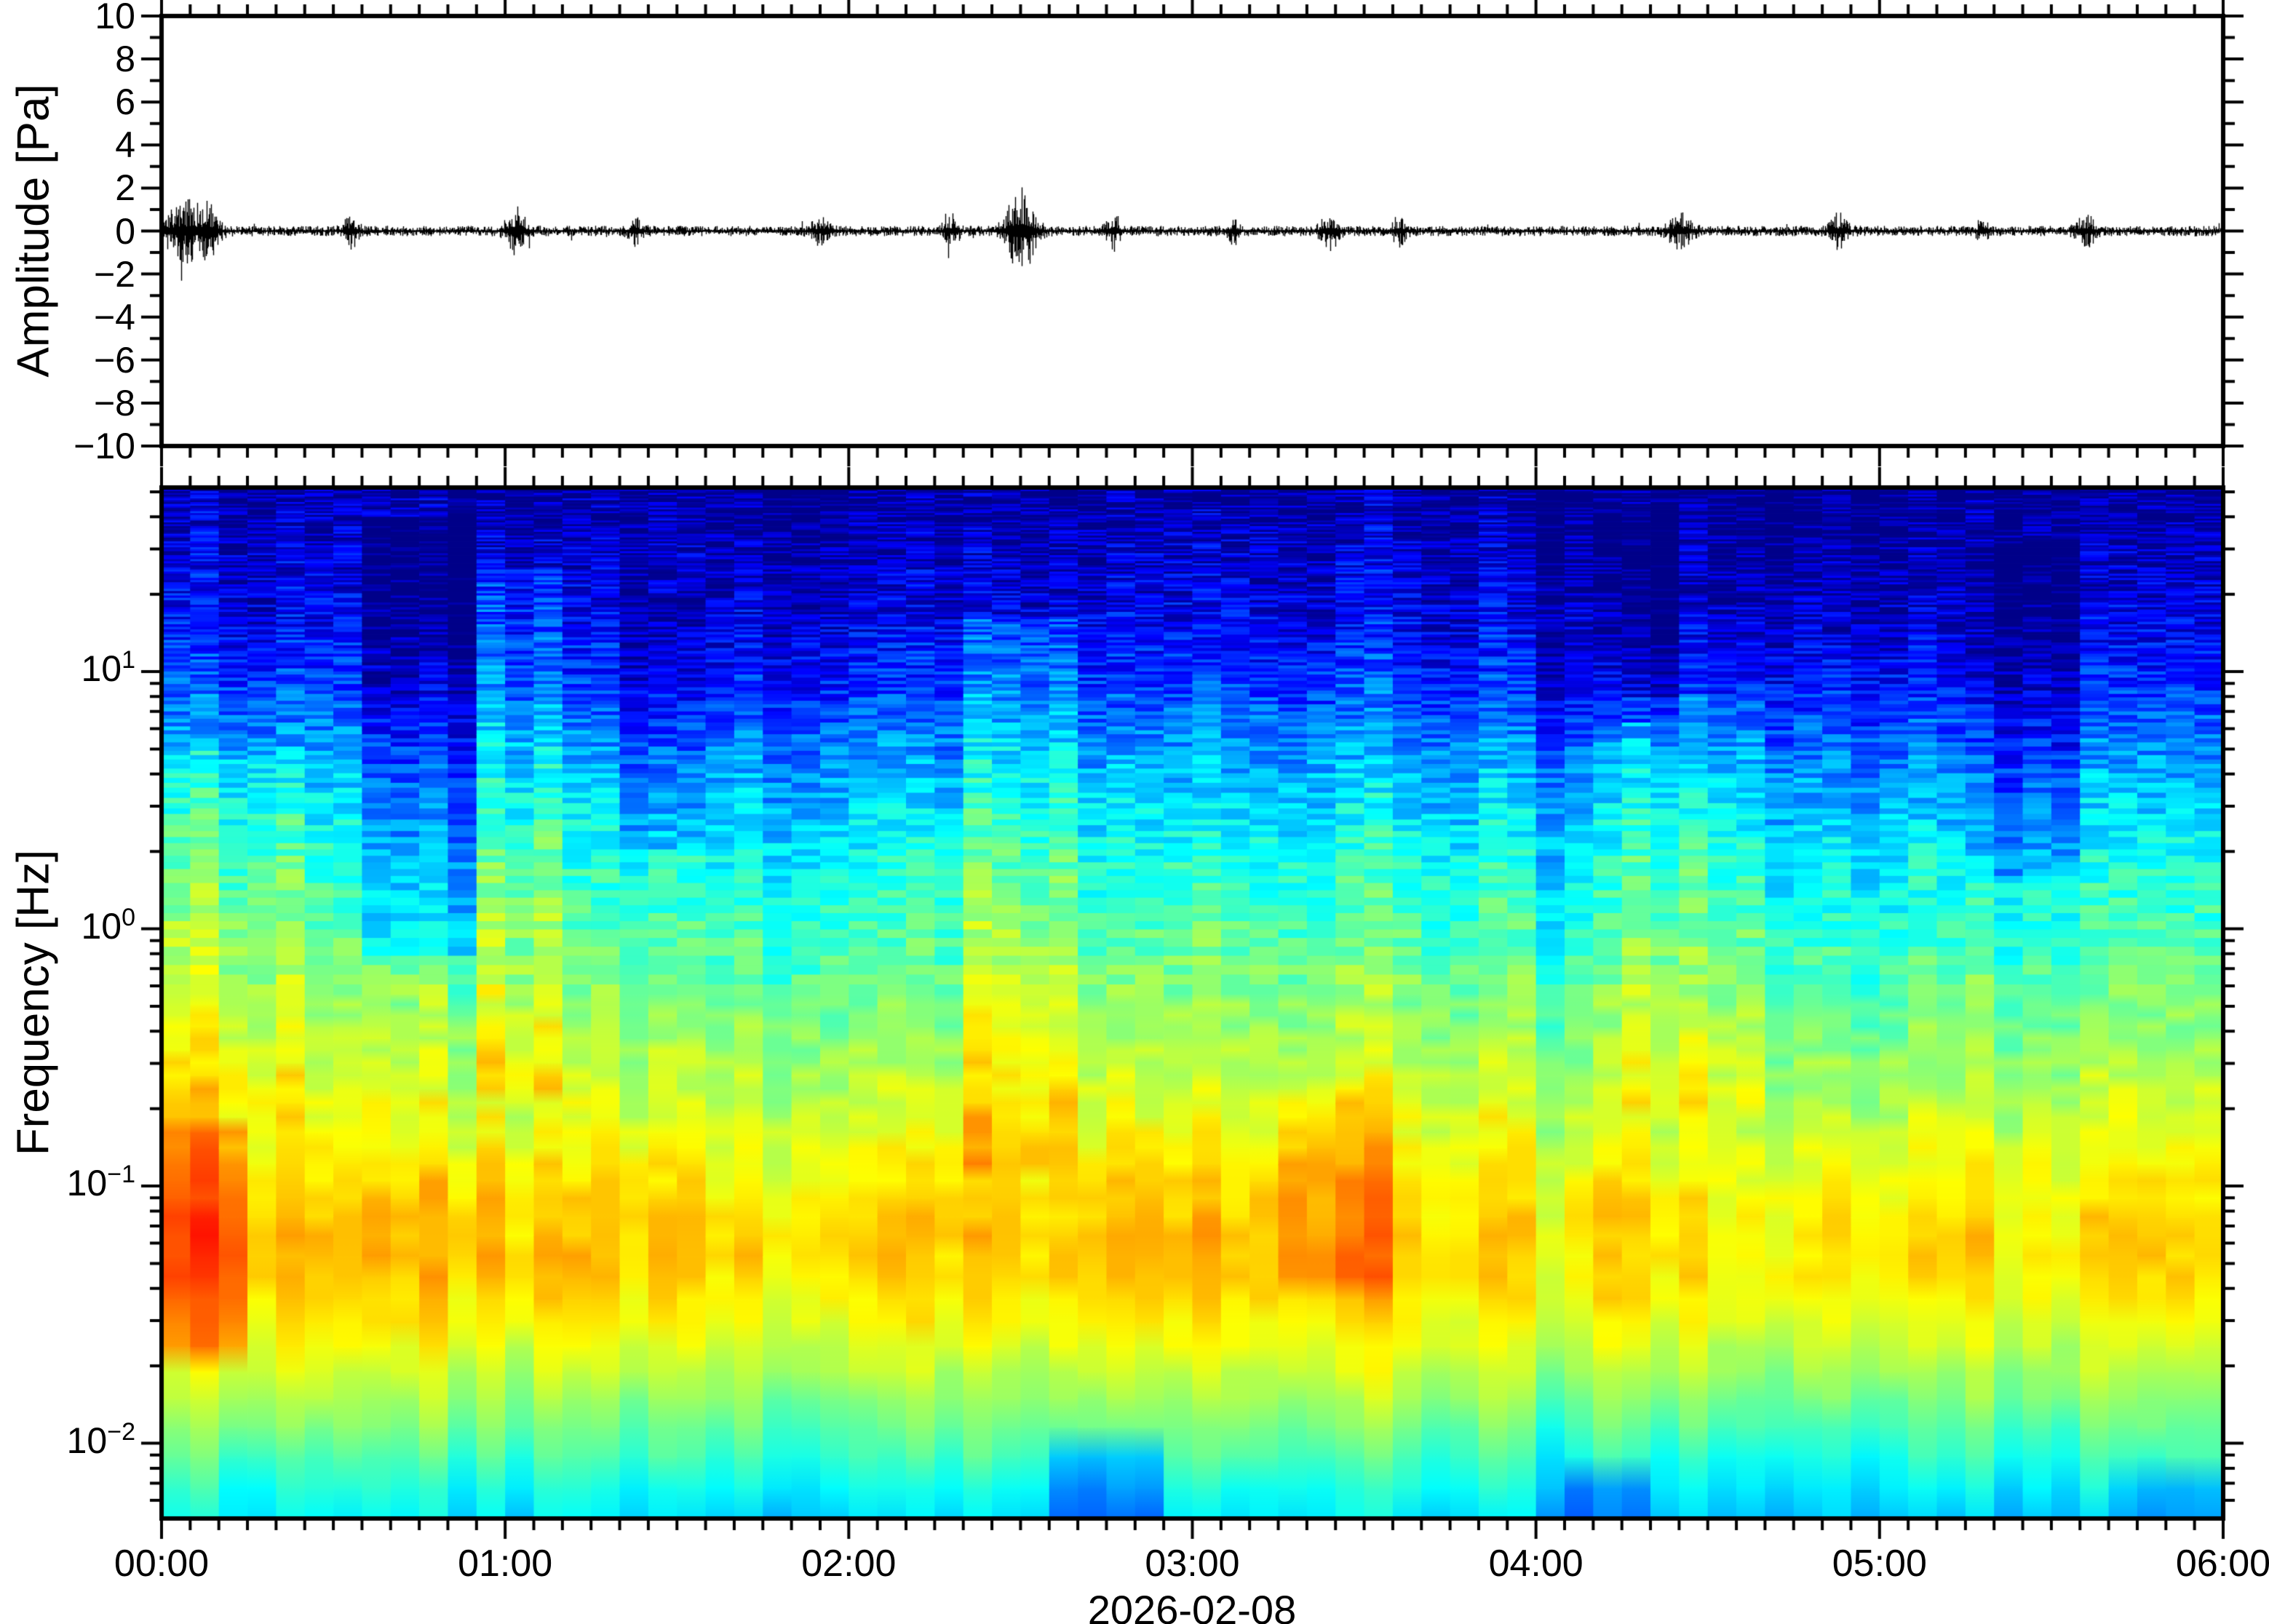 The image size is (2269, 1624). What do you see at coordinates (108, 925) in the screenshot?
I see `frequency-tick-label: 10⁰` at bounding box center [108, 925].